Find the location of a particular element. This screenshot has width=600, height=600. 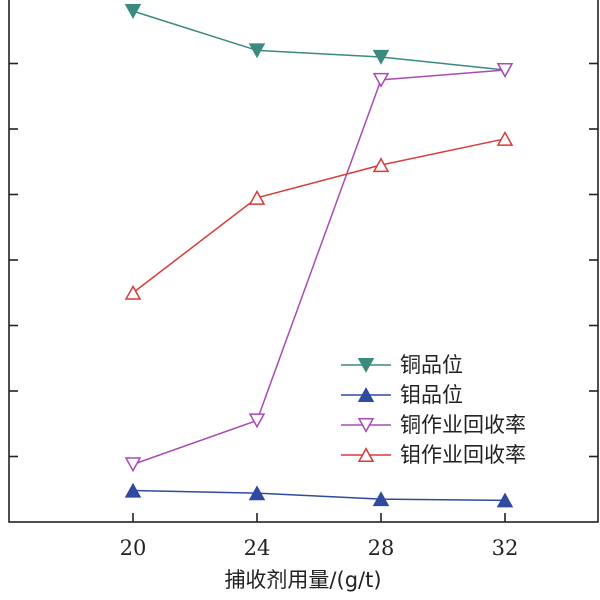

legend-item: 铜作业回收率 is located at coordinates (433, 425).